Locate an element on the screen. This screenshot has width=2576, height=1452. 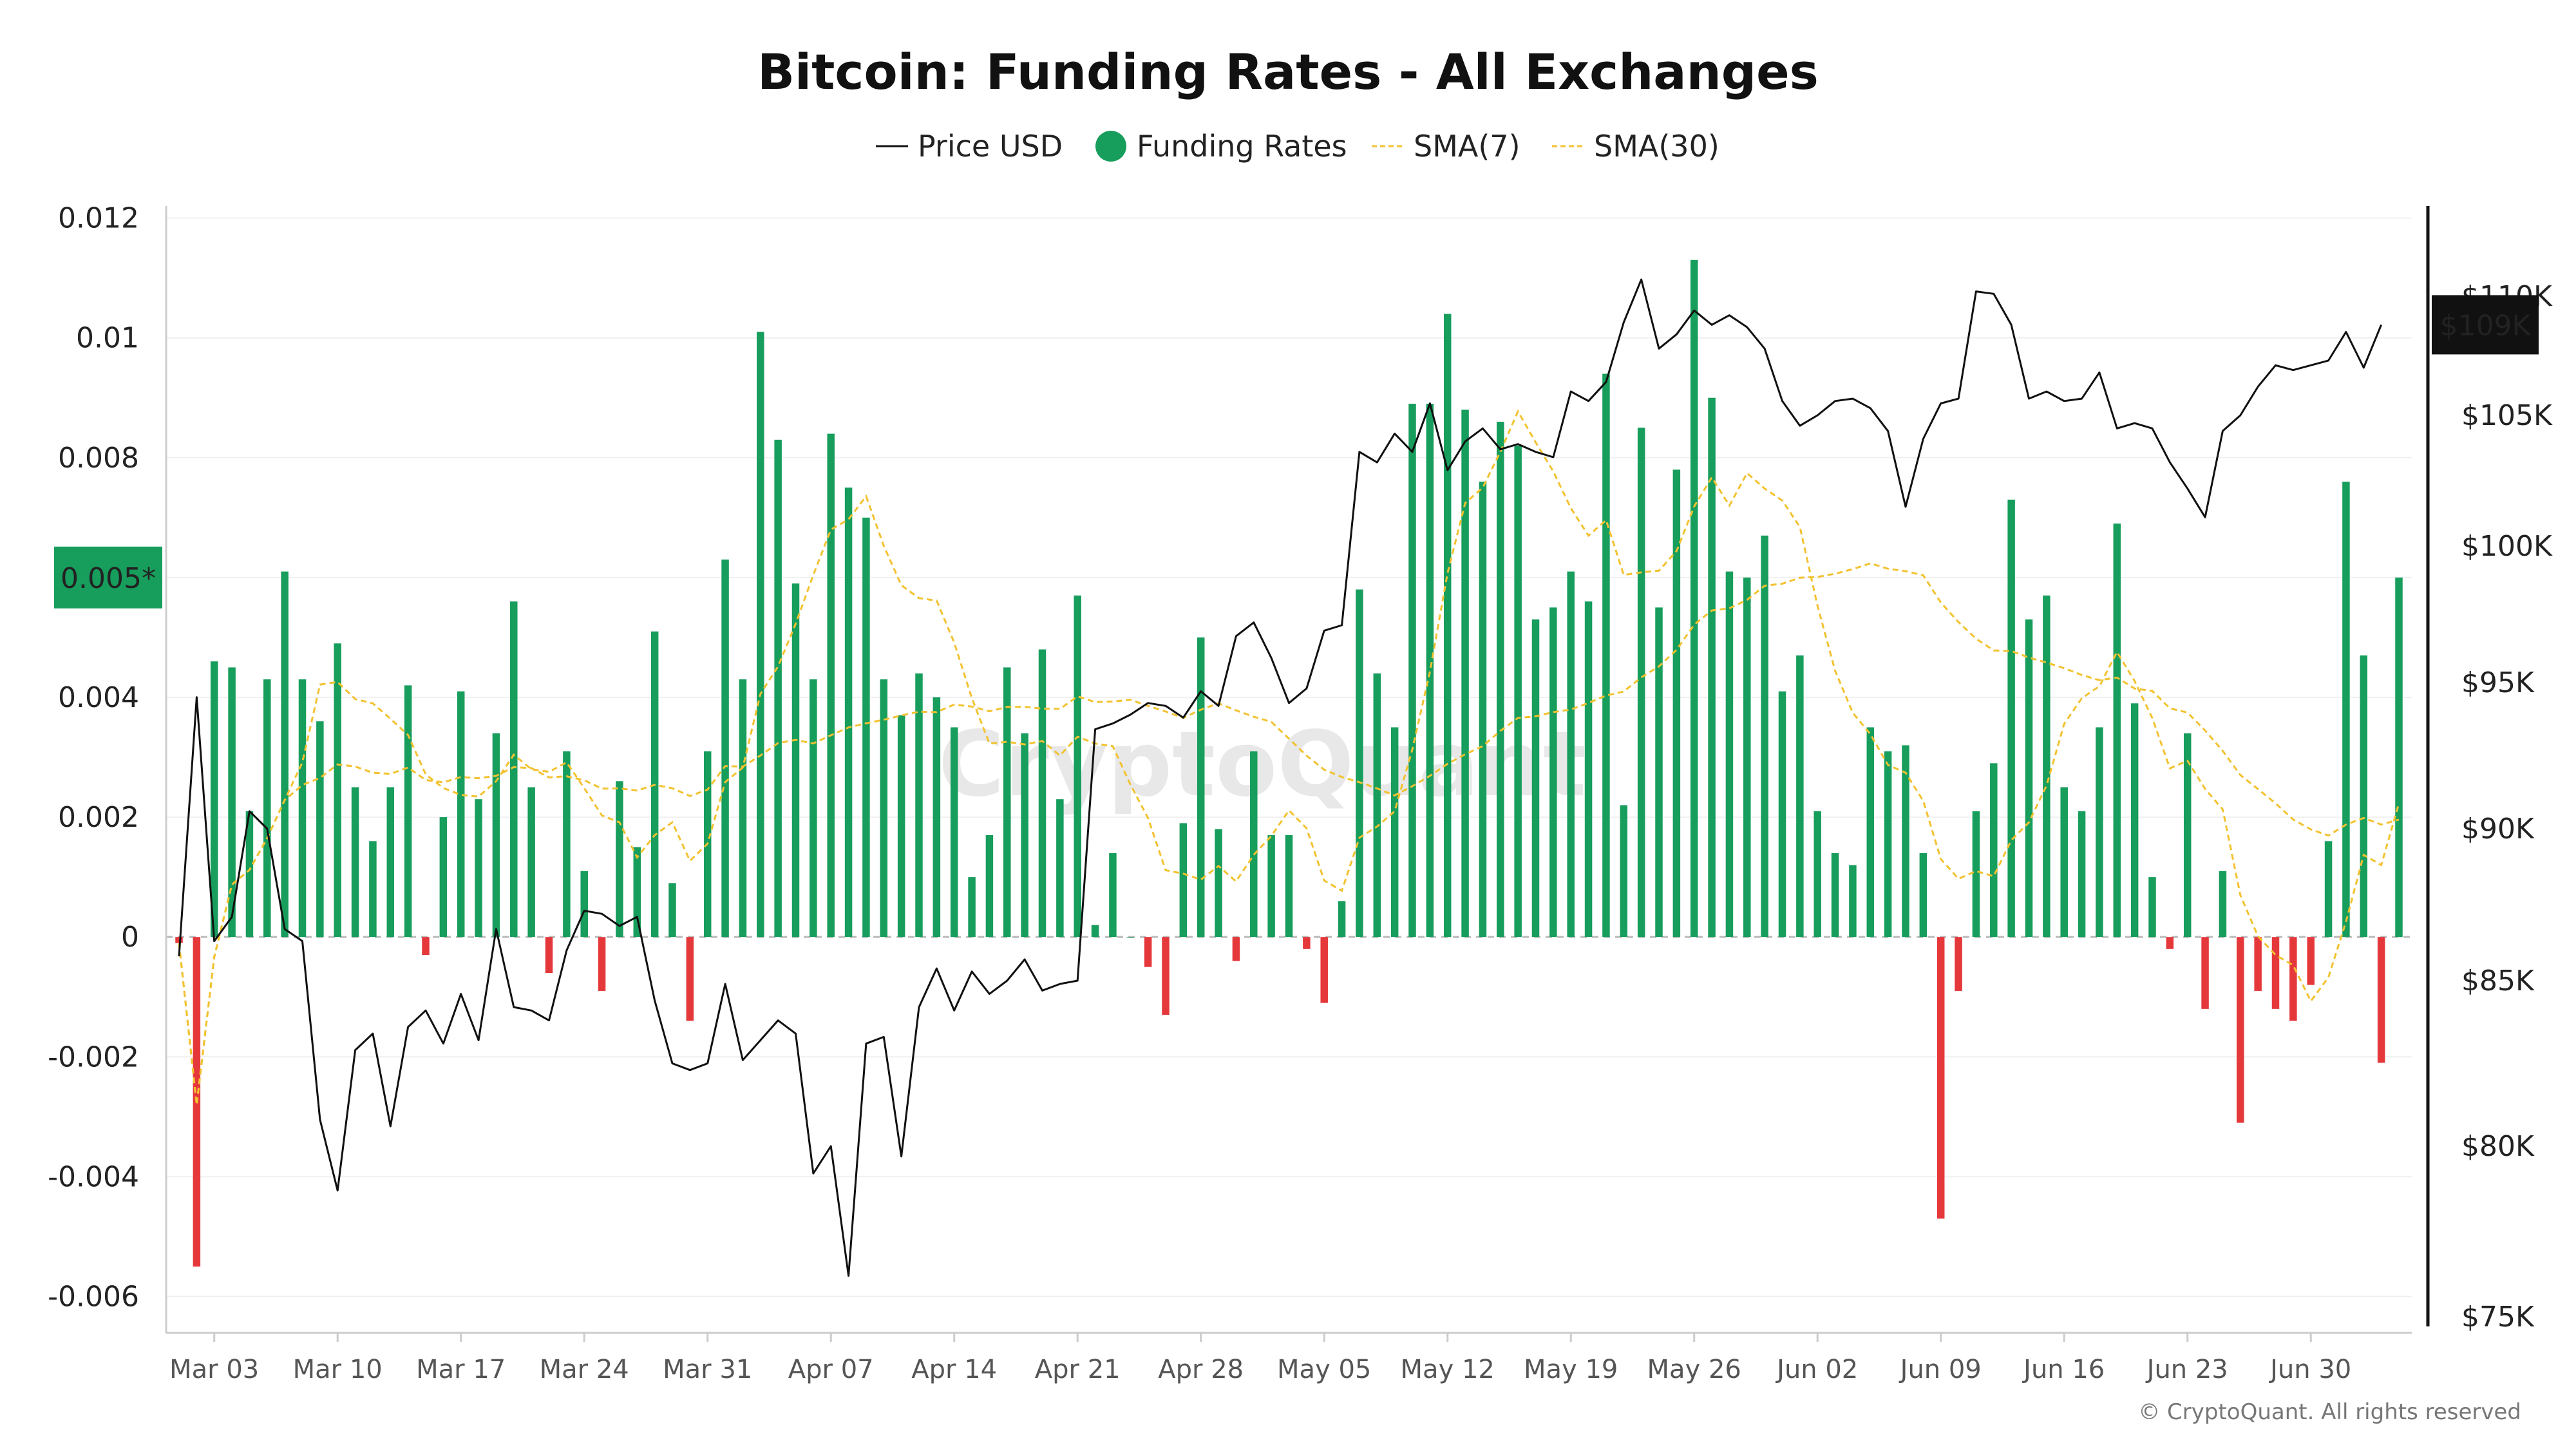
x-tick-label: Mar 31 is located at coordinates (708, 1369).